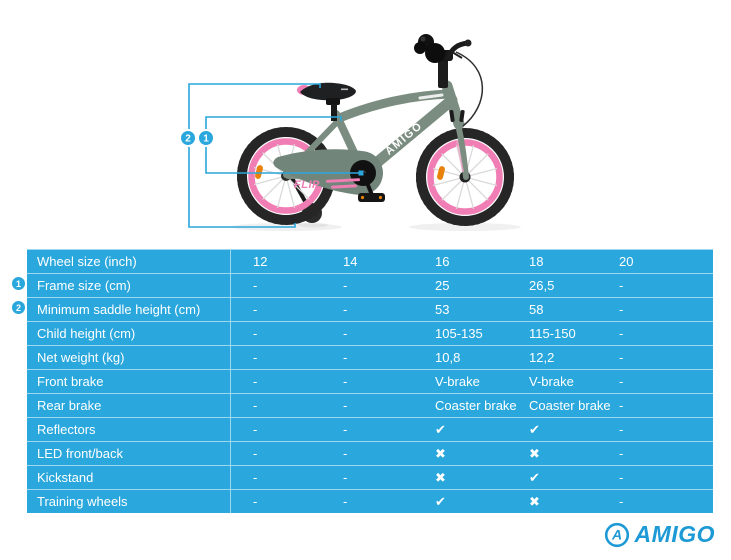 This screenshot has height=560, width=731. I want to click on svg-text: 2, so click(188, 139).